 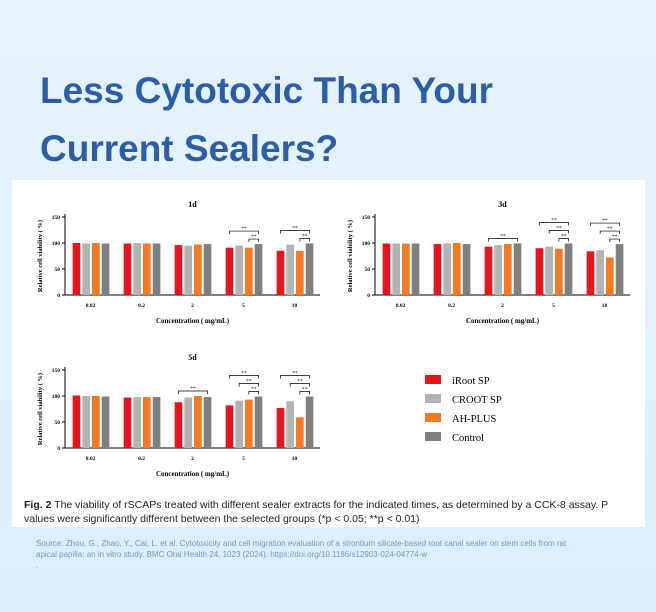 I want to click on y-axis-label: Relative cell viability ( %), so click(x=40, y=256).